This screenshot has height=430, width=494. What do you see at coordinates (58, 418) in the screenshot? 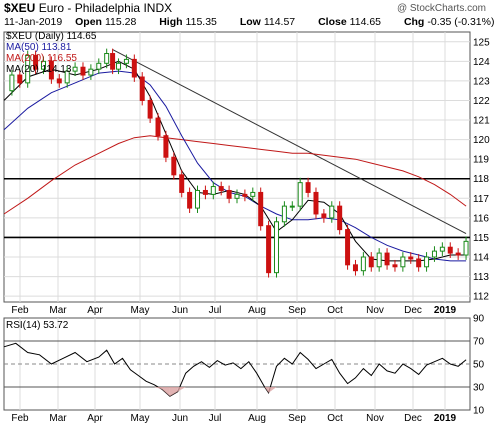
I see `x-tick-label: Mar` at bounding box center [58, 418].